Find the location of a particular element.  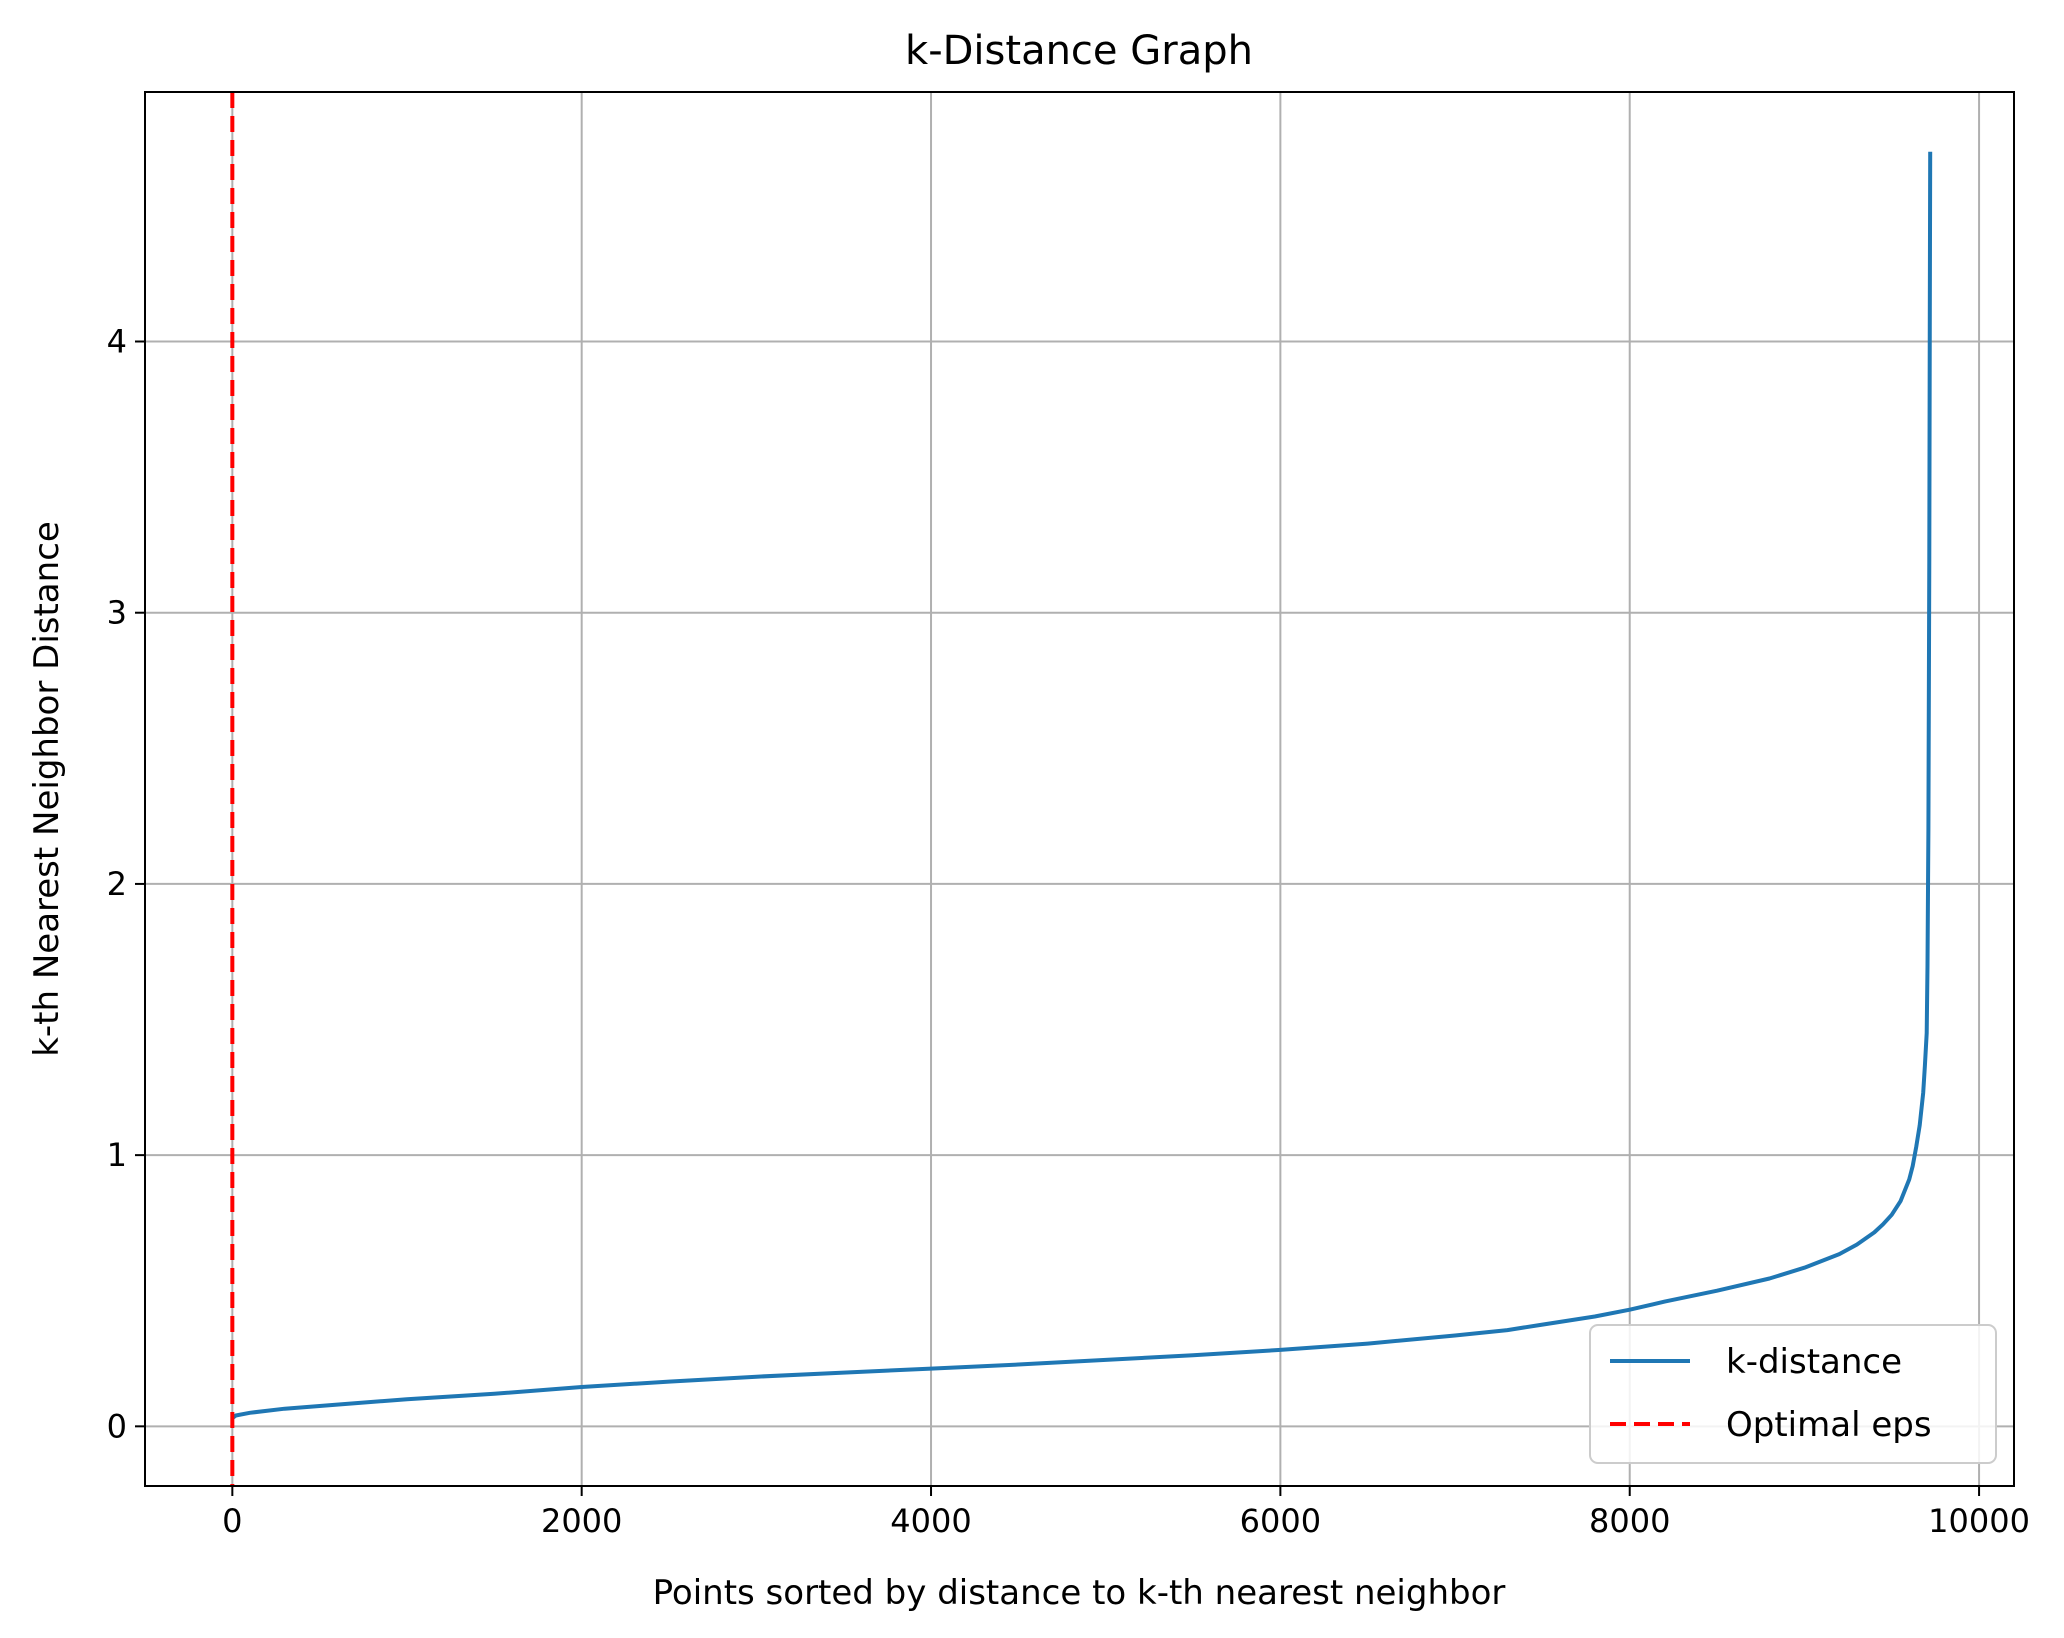

legend-box is located at coordinates (1793, 1394).